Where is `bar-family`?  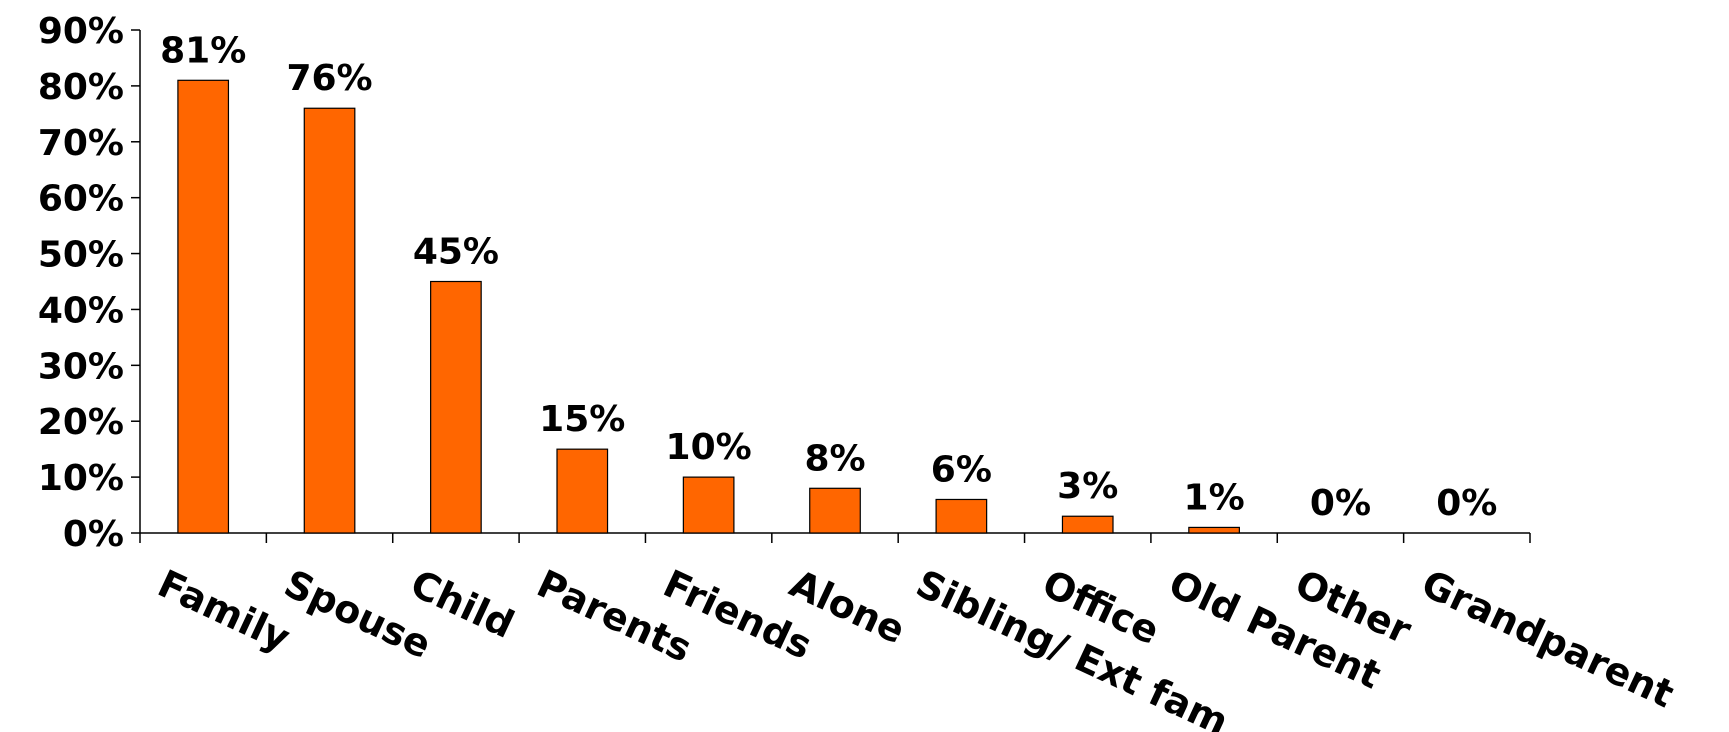
bar-family is located at coordinates (203, 306).